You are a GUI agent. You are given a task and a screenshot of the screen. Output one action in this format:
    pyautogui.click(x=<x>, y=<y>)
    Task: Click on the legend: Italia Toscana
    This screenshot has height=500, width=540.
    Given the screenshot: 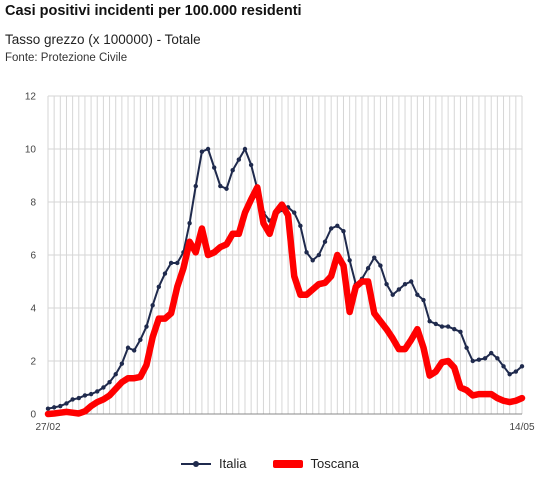 What is the action you would take?
    pyautogui.click(x=270, y=463)
    